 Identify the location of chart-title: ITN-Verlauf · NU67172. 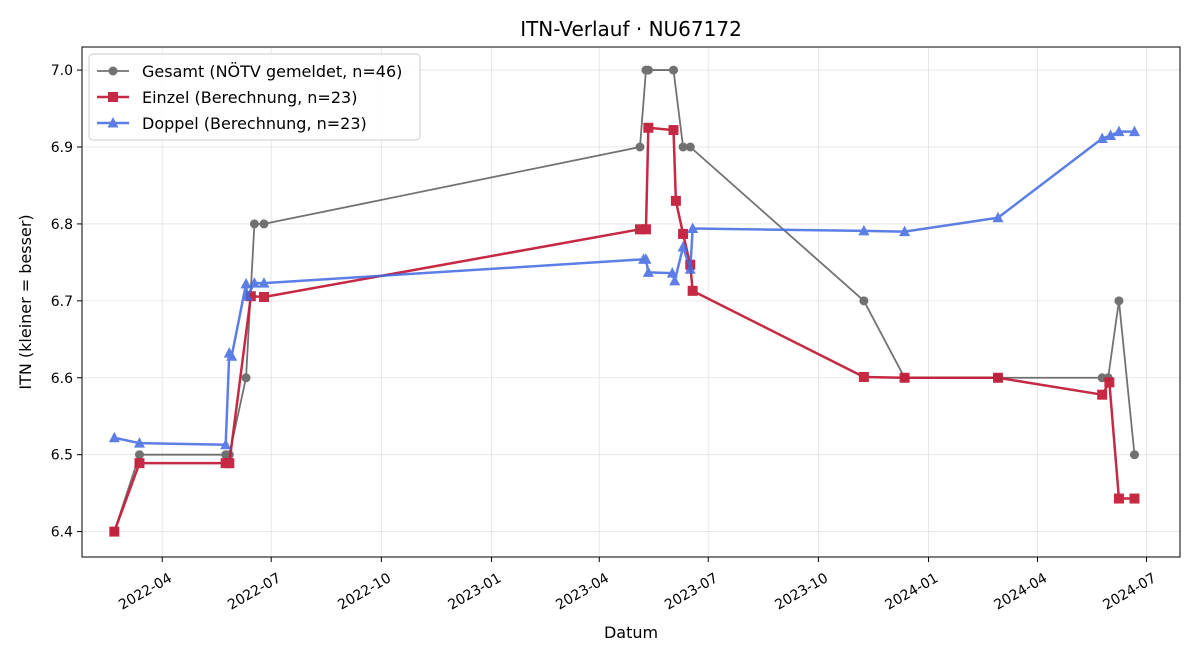
(631, 29).